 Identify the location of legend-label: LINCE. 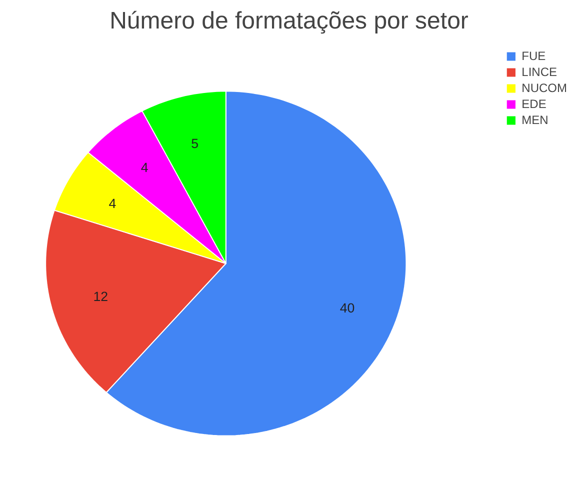
(540, 72).